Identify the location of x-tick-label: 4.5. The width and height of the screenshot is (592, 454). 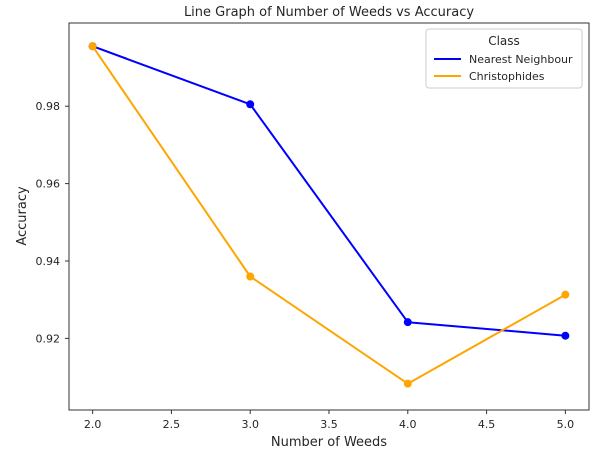
(487, 424).